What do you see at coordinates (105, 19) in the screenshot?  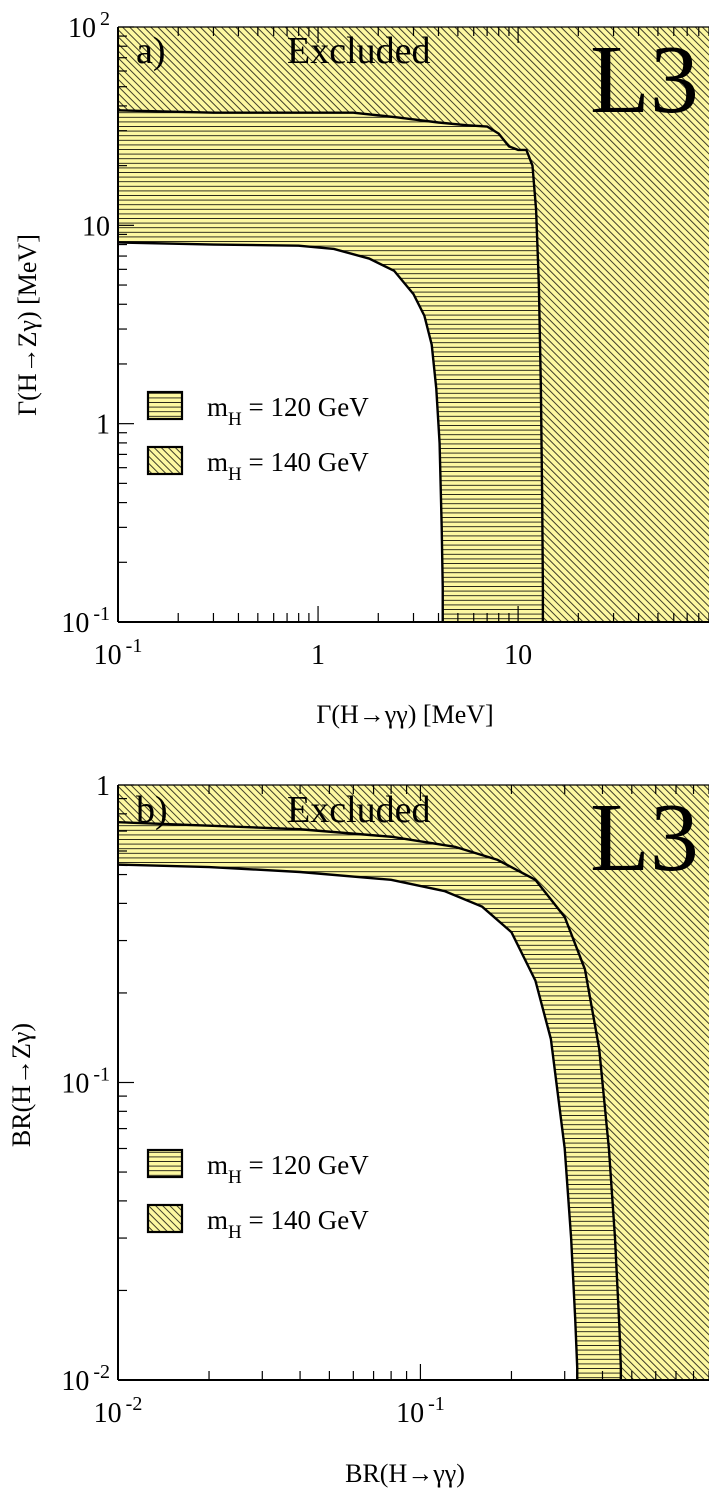 I see `y-tick-exponent: 2` at bounding box center [105, 19].